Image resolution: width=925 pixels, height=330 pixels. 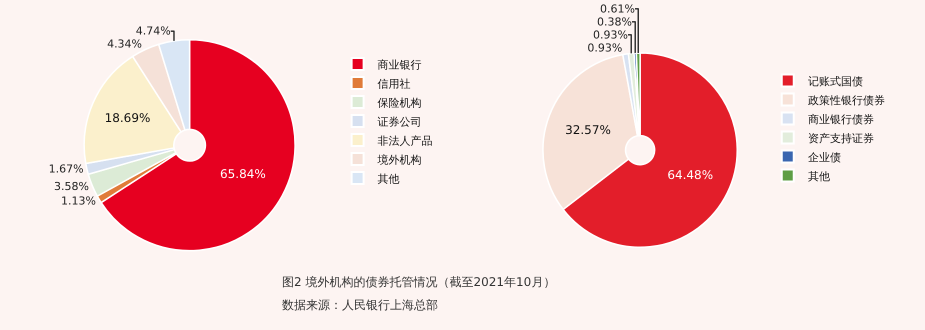 I want to click on legend-label: 保险机构, so click(x=400, y=103).